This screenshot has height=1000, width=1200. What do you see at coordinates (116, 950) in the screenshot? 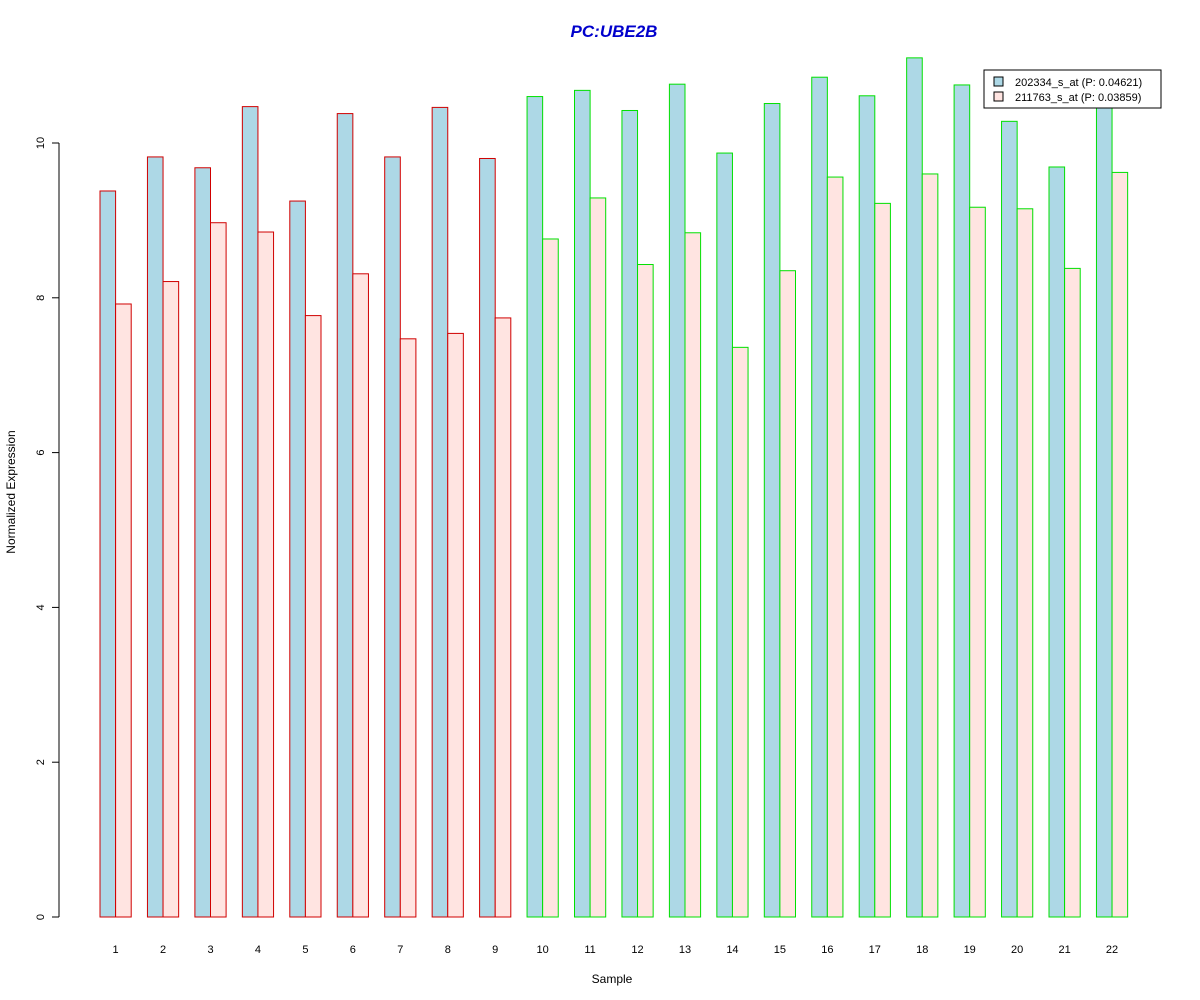
I see `x-tick-label: 1` at bounding box center [116, 950].